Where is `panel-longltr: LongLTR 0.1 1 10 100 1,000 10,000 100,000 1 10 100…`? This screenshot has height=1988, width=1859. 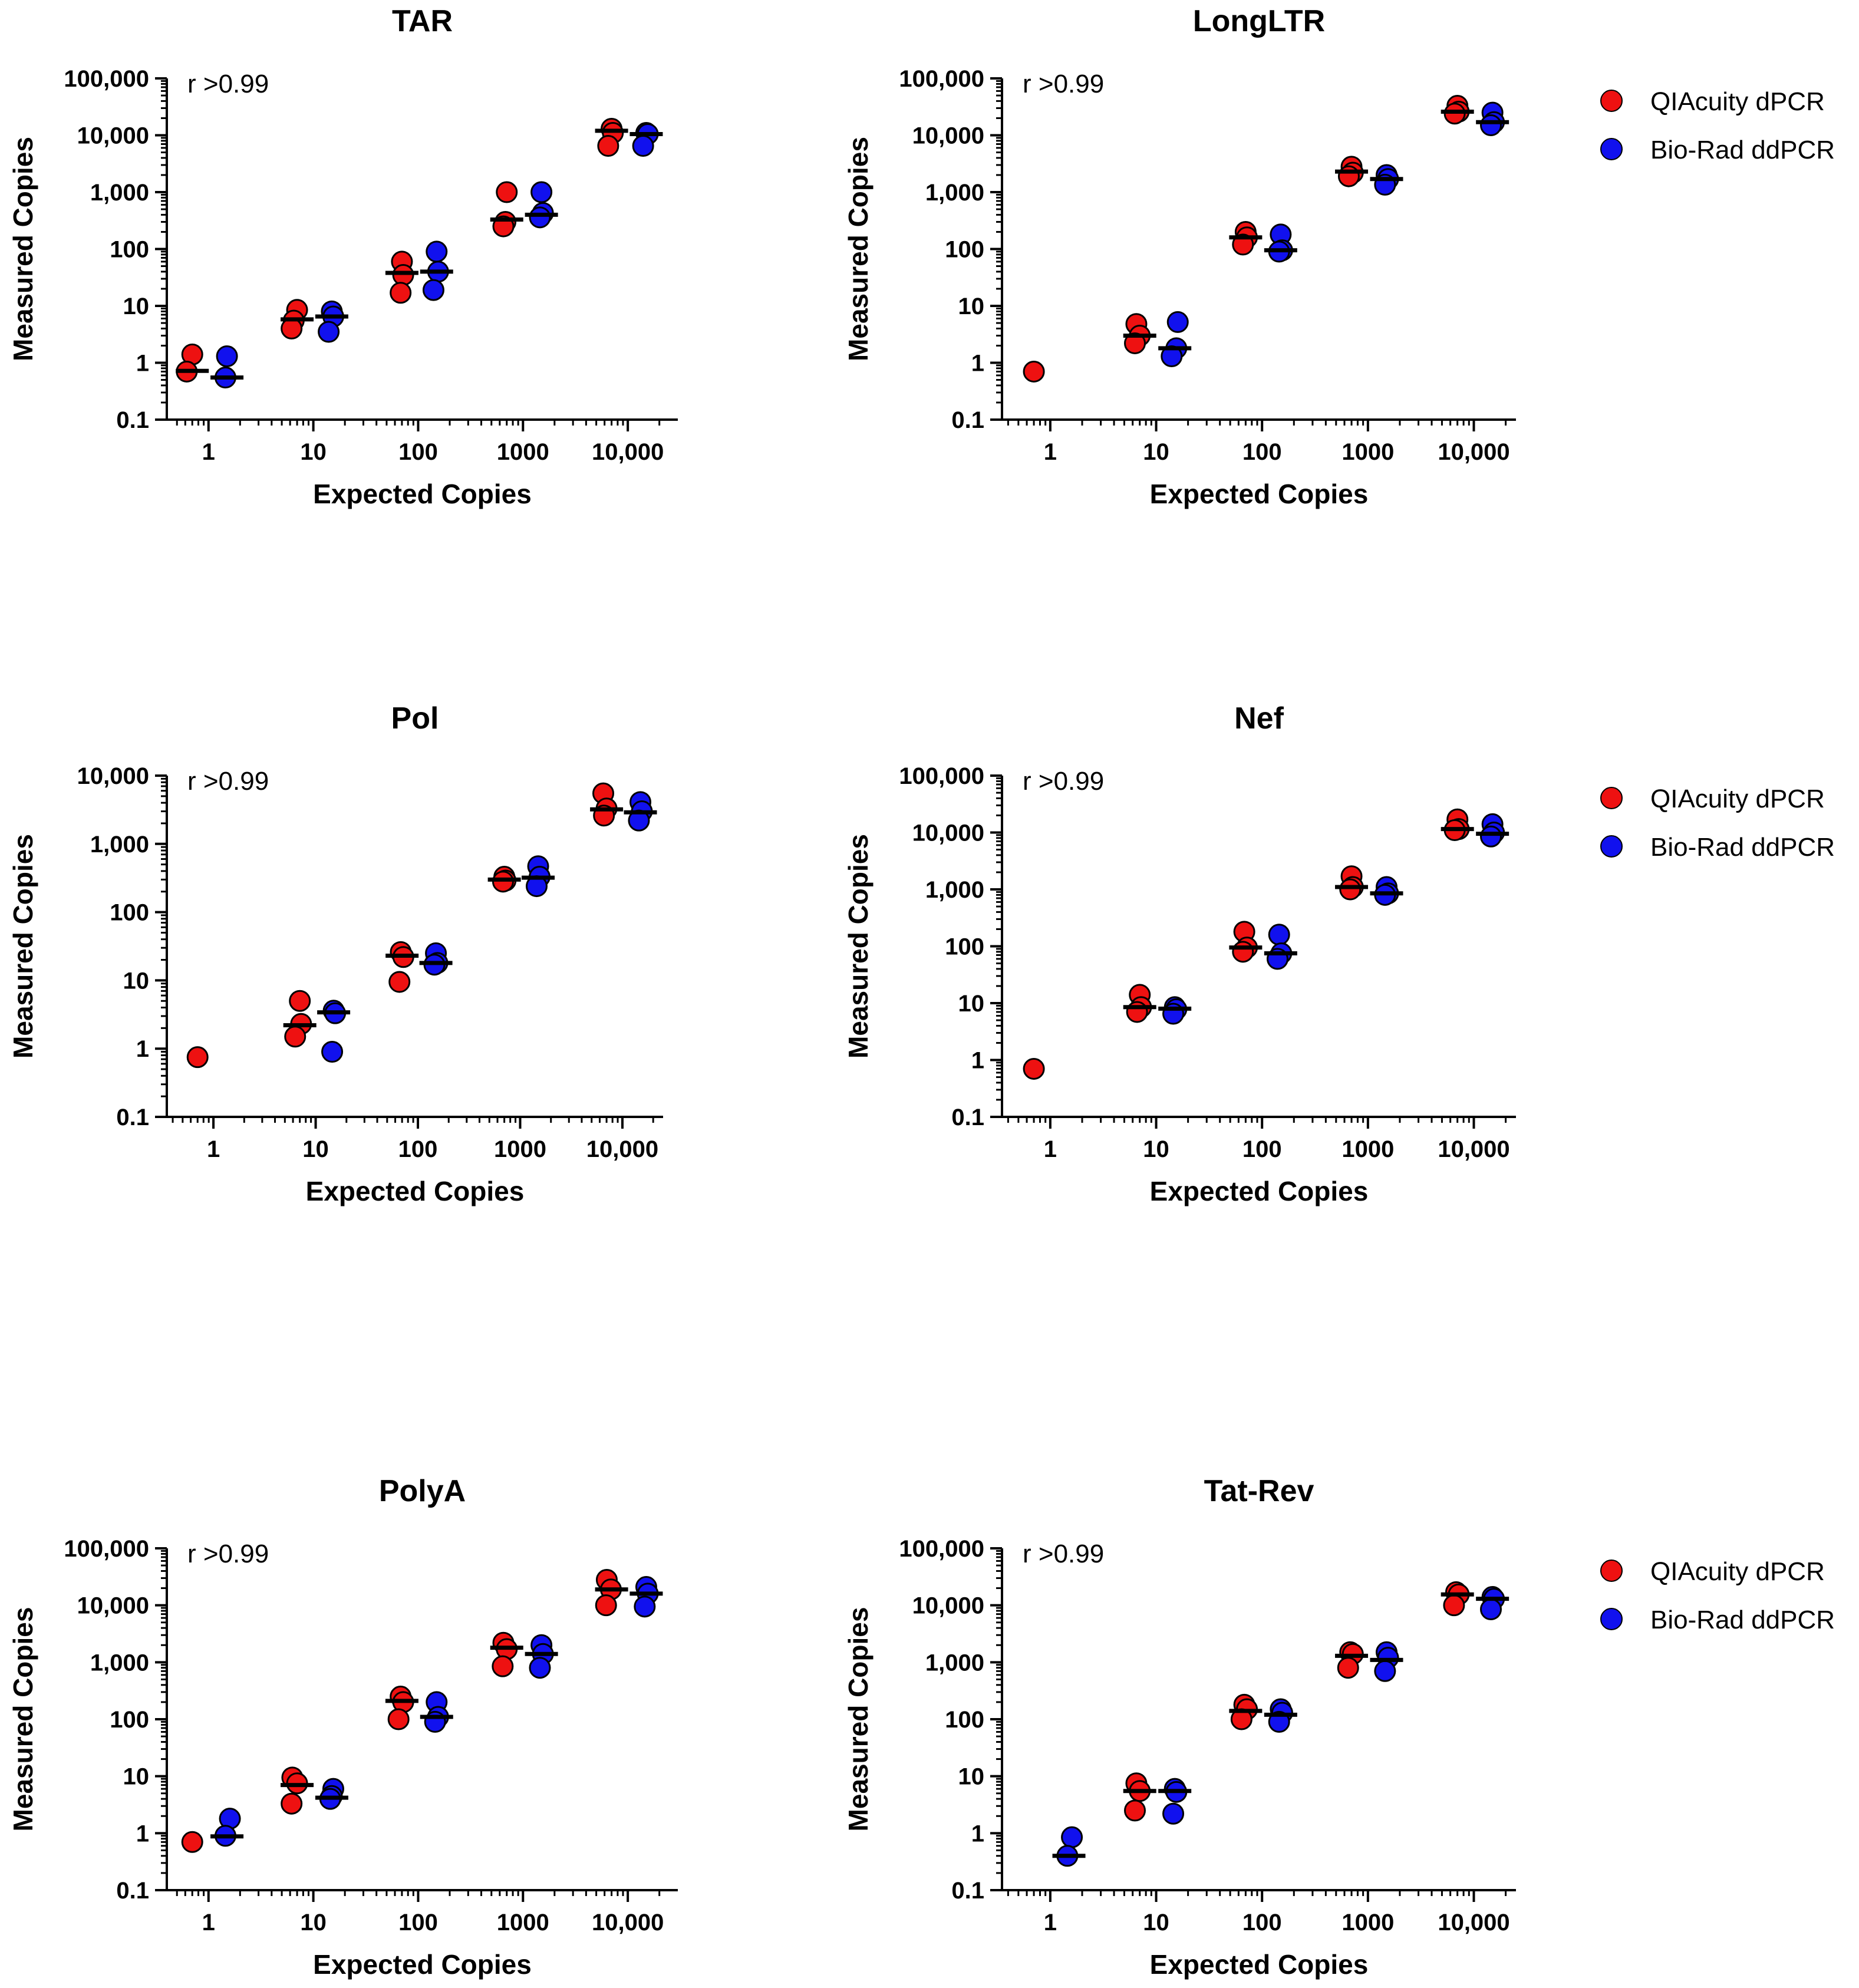 panel-longltr: LongLTR 0.1 1 10 100 1,000 10,000 100,000 1 10 100… is located at coordinates (1339, 256).